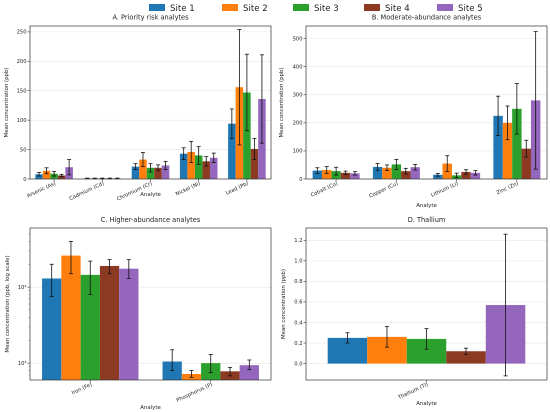  Describe the element at coordinates (324, 190) in the screenshot. I see `x-tick-label: Cobalt (Co)` at that location.